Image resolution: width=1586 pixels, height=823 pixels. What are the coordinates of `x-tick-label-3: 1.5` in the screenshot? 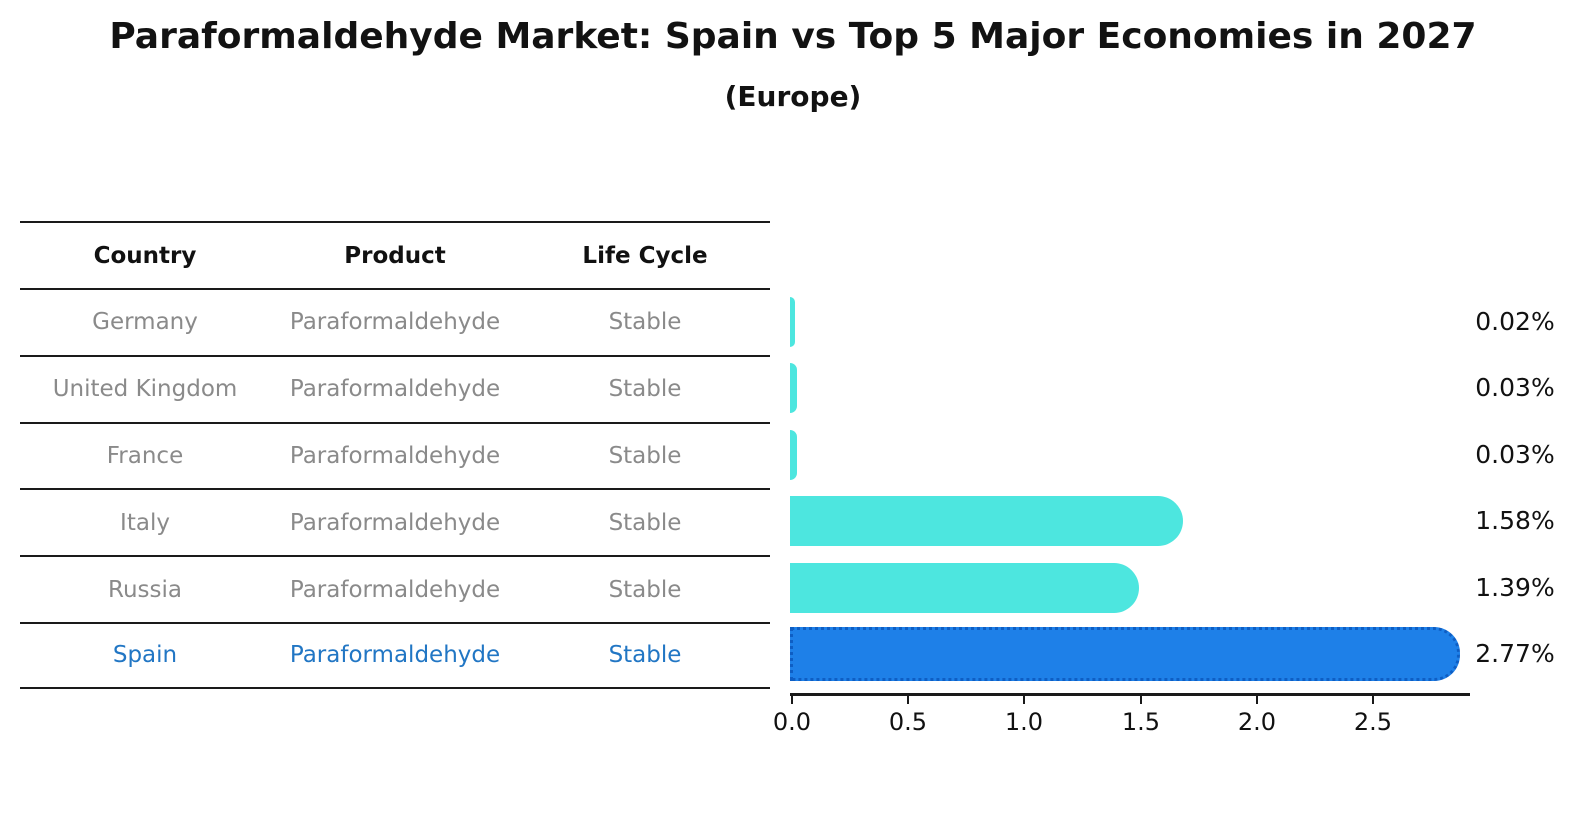 It's located at (1141, 722).